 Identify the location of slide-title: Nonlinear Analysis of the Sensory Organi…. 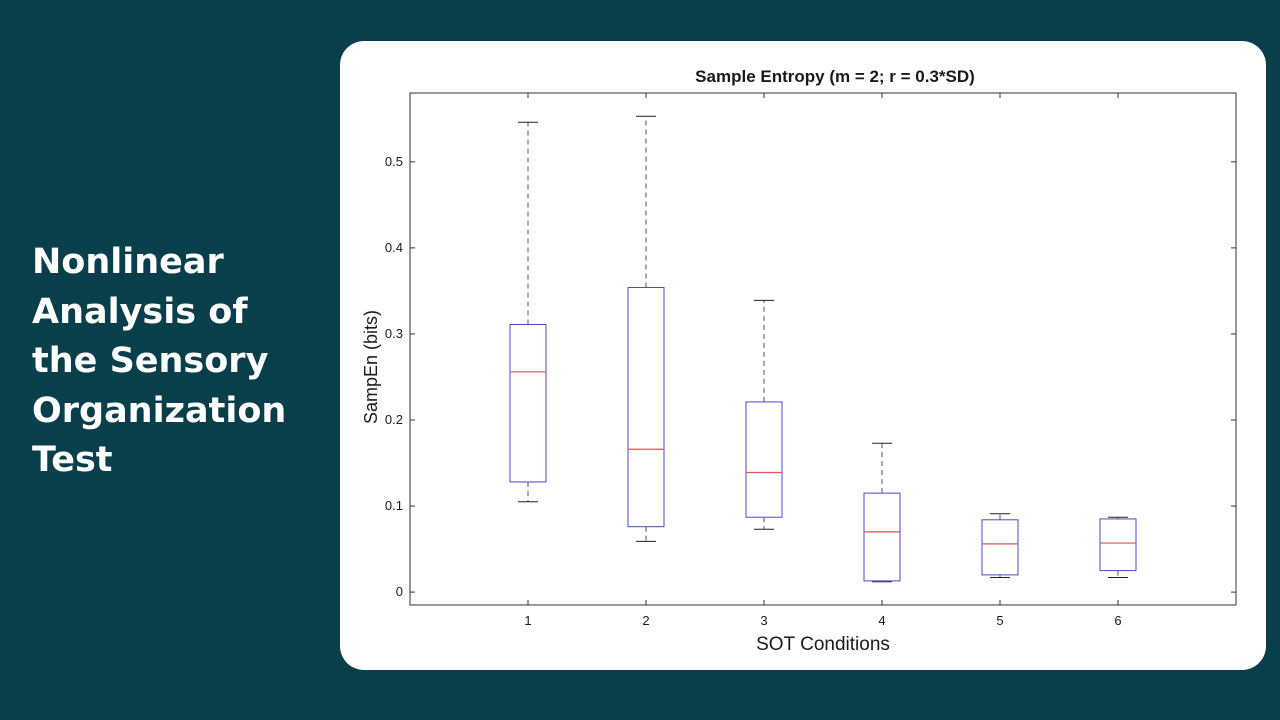
(159, 361).